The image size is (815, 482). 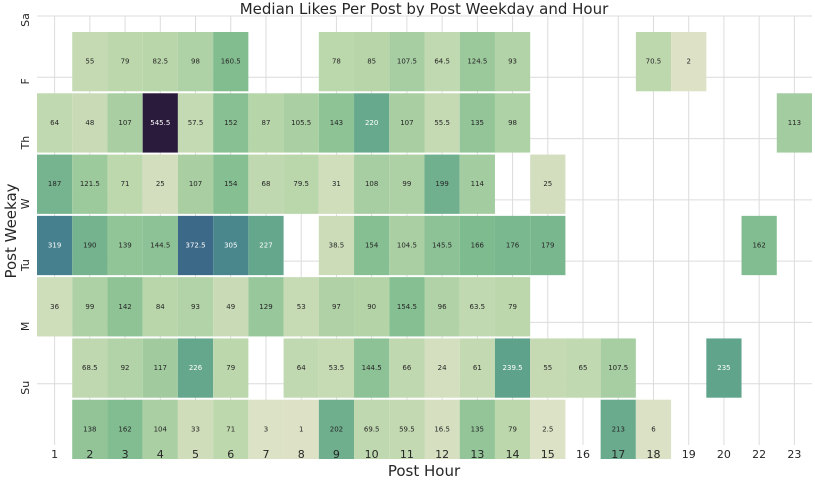 What do you see at coordinates (89, 454) in the screenshot?
I see `x-tick-label: 2` at bounding box center [89, 454].